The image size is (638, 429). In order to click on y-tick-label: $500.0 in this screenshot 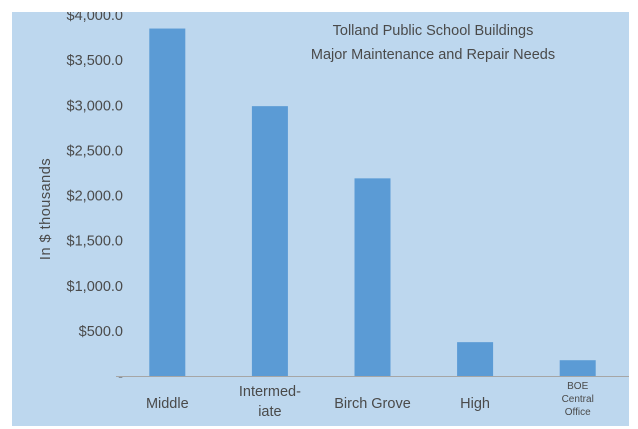, I will do `click(101, 332)`.